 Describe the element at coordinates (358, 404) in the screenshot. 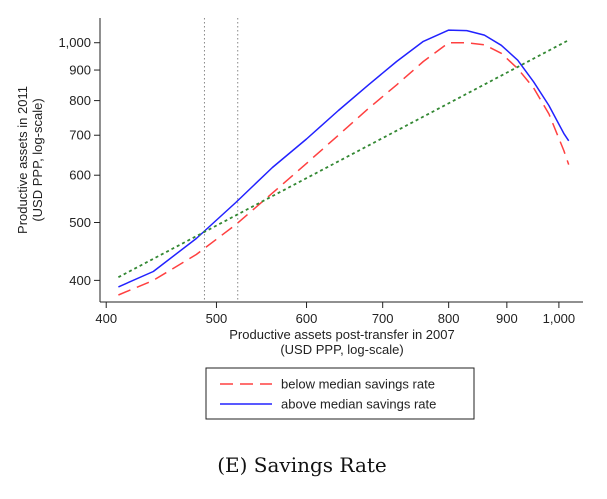

I see `legend-label-1: above median savings rate` at that location.